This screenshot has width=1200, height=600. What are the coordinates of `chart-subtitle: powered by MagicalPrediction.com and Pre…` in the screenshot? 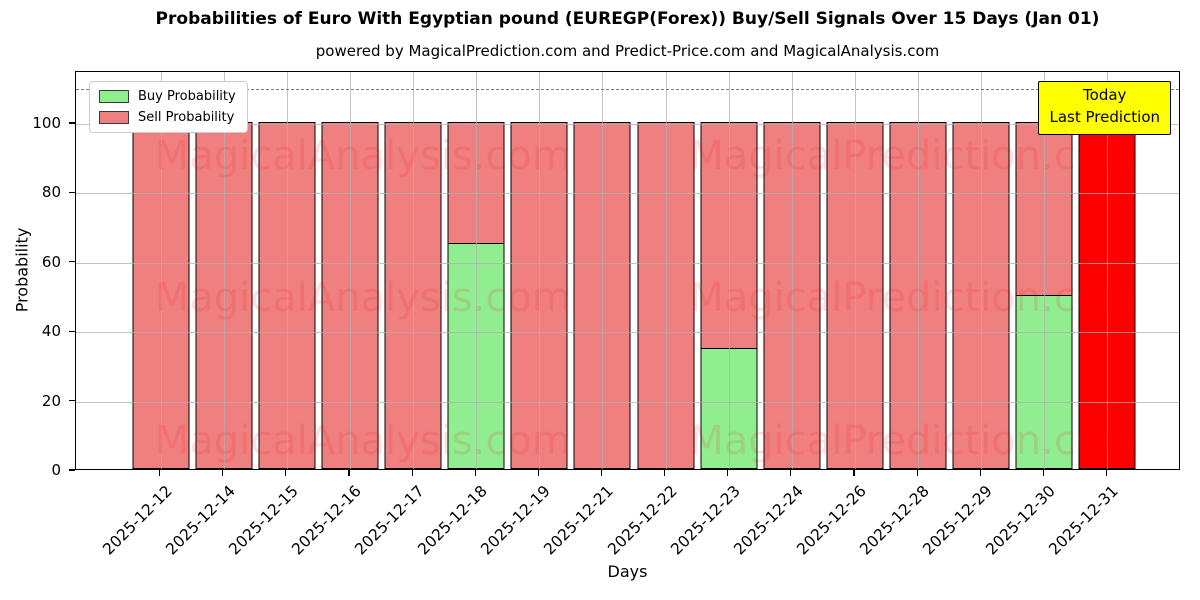 It's located at (627, 51).